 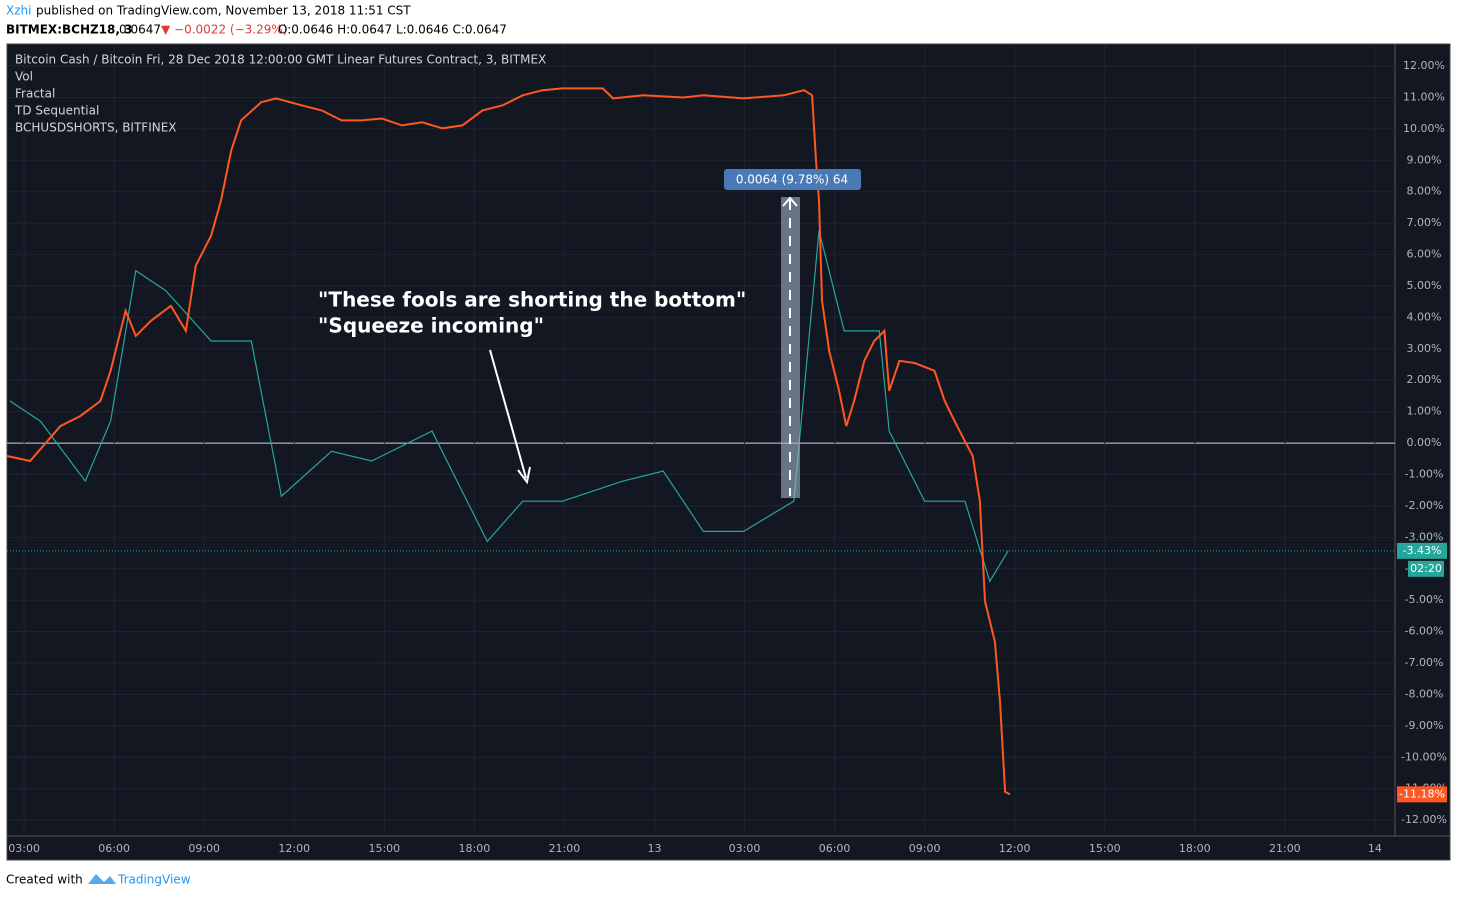 I want to click on legend-item: TD Sequential, so click(x=56, y=111).